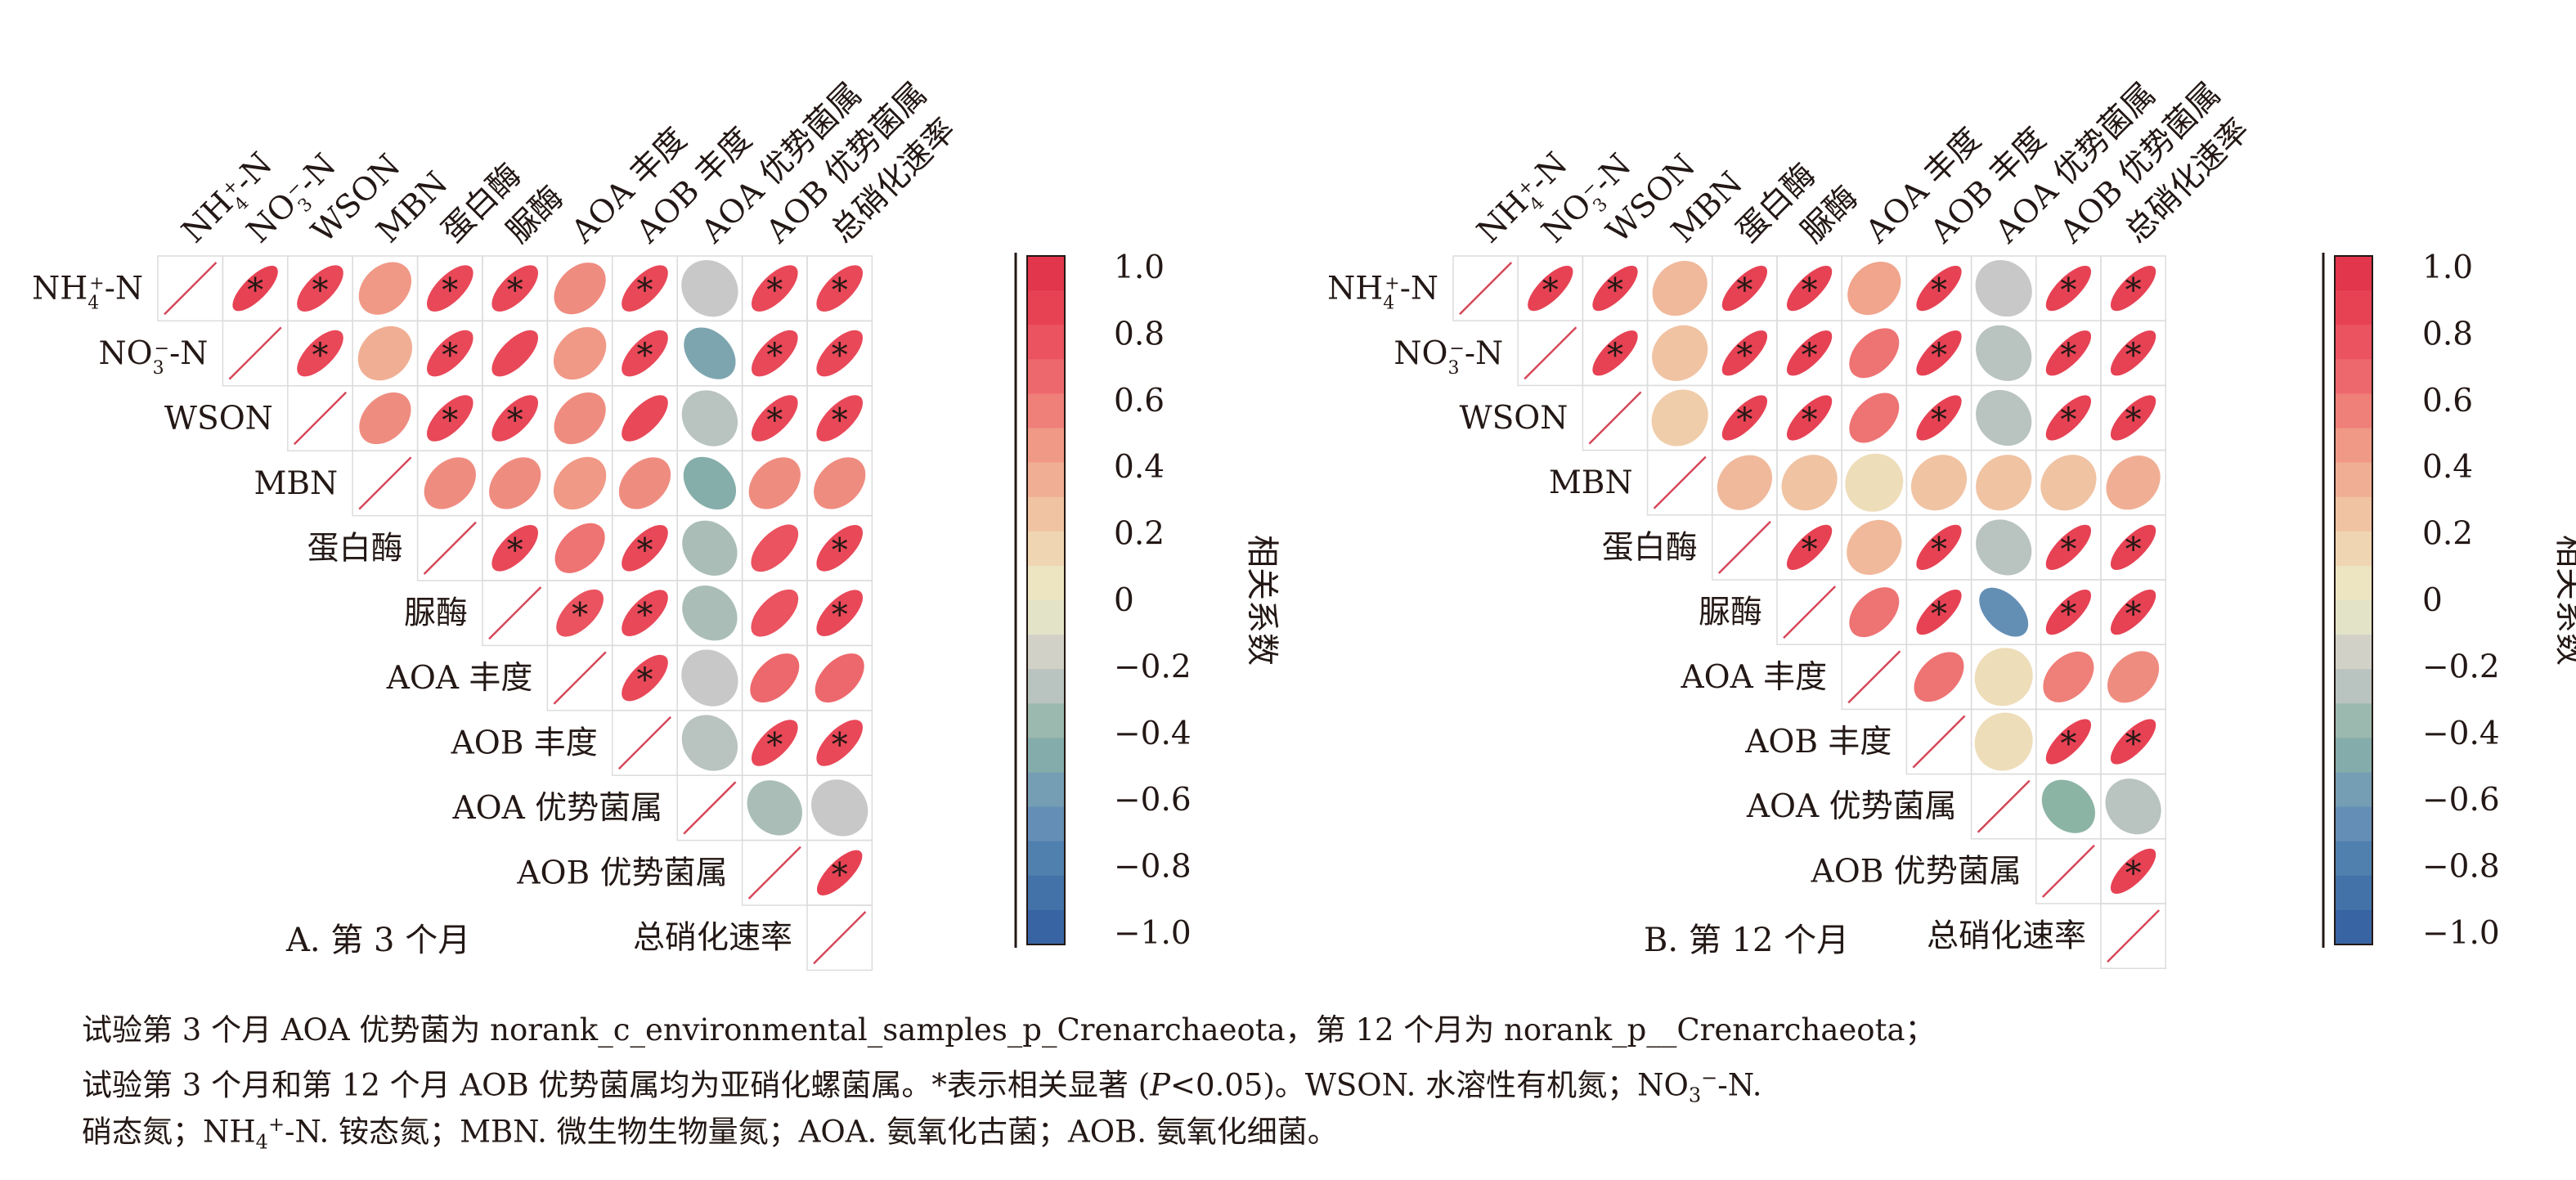 The height and width of the screenshot is (1180, 2576). Describe the element at coordinates (2447, 401) in the screenshot. I see `colorbar-tick-label: 0.6` at that location.